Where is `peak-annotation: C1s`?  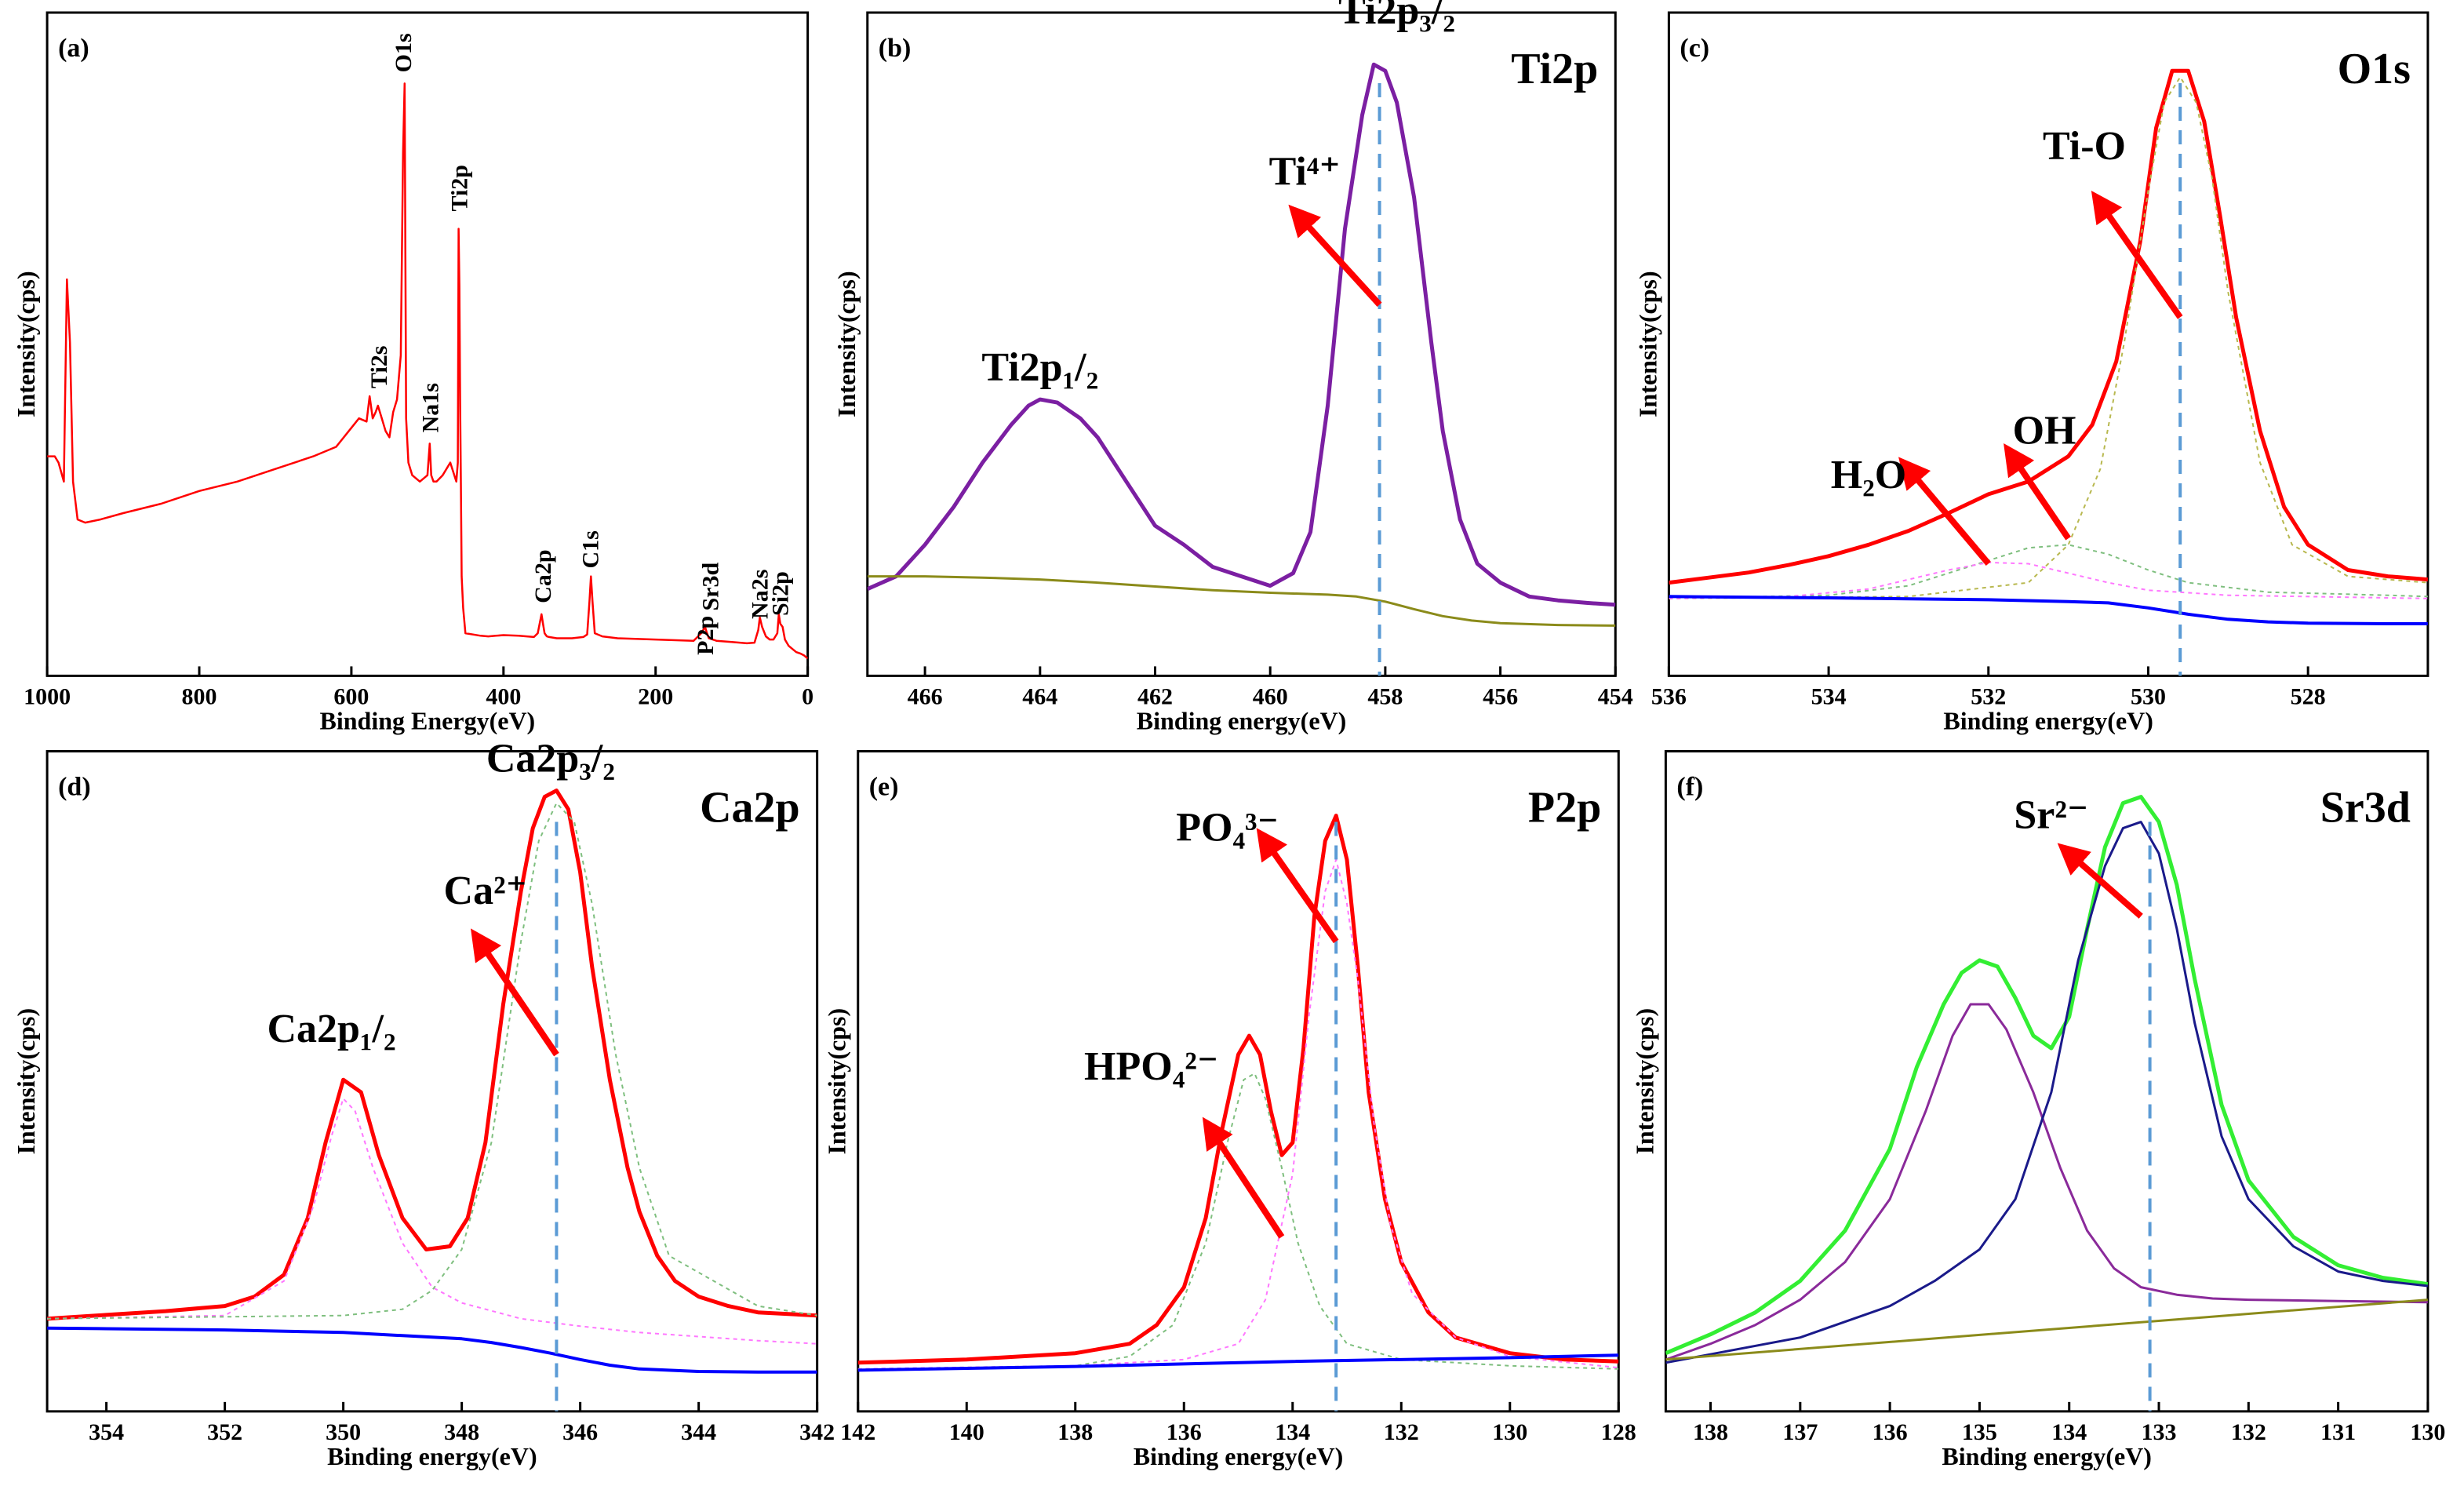 peak-annotation: C1s is located at coordinates (590, 549).